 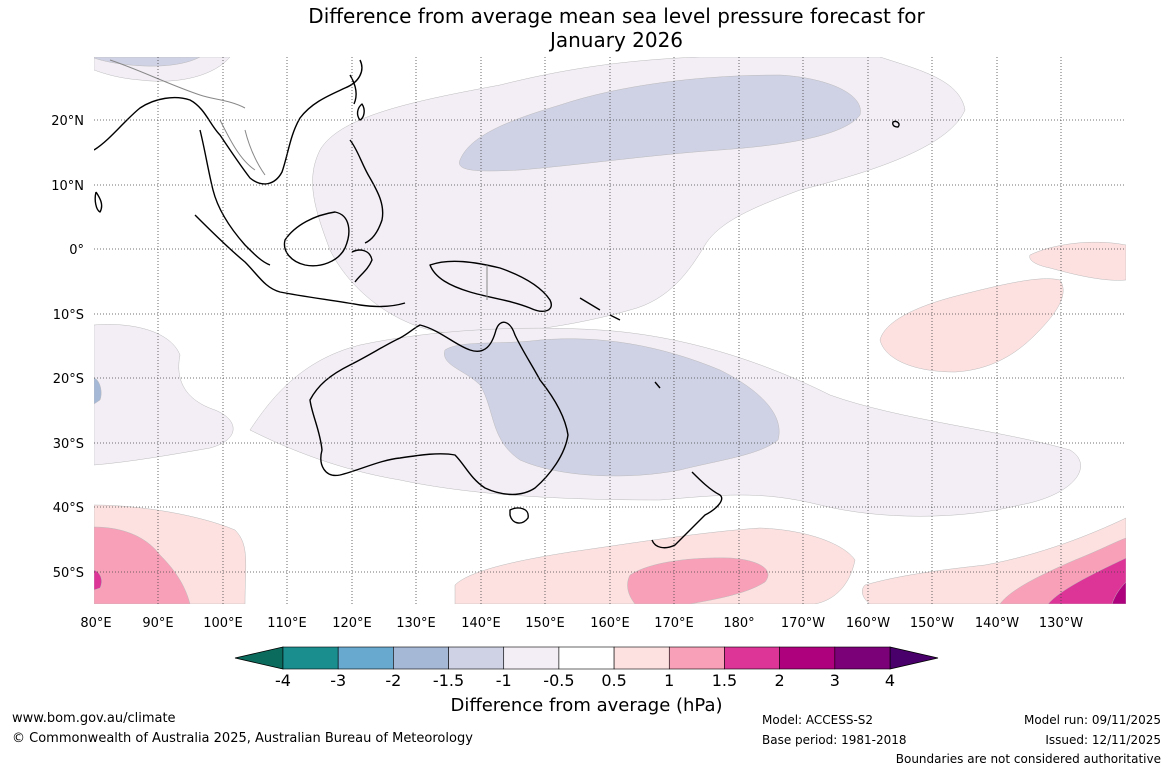 I want to click on lat-label: 0°, so click(x=76, y=250).